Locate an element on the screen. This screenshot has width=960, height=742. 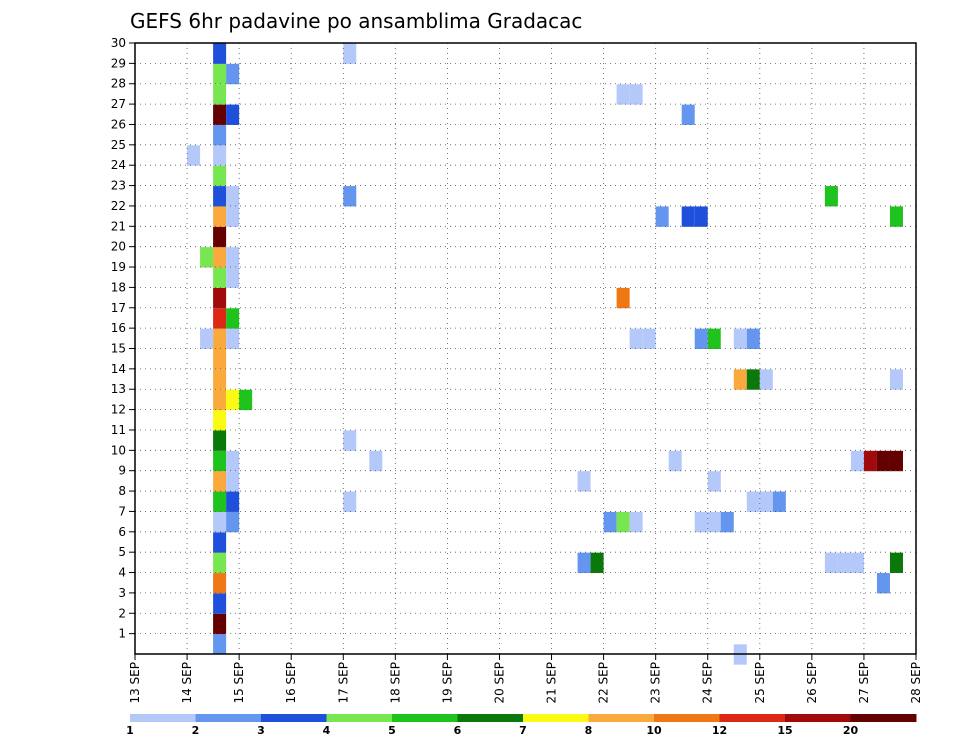
legend-label-6: 6 is located at coordinates (458, 730).